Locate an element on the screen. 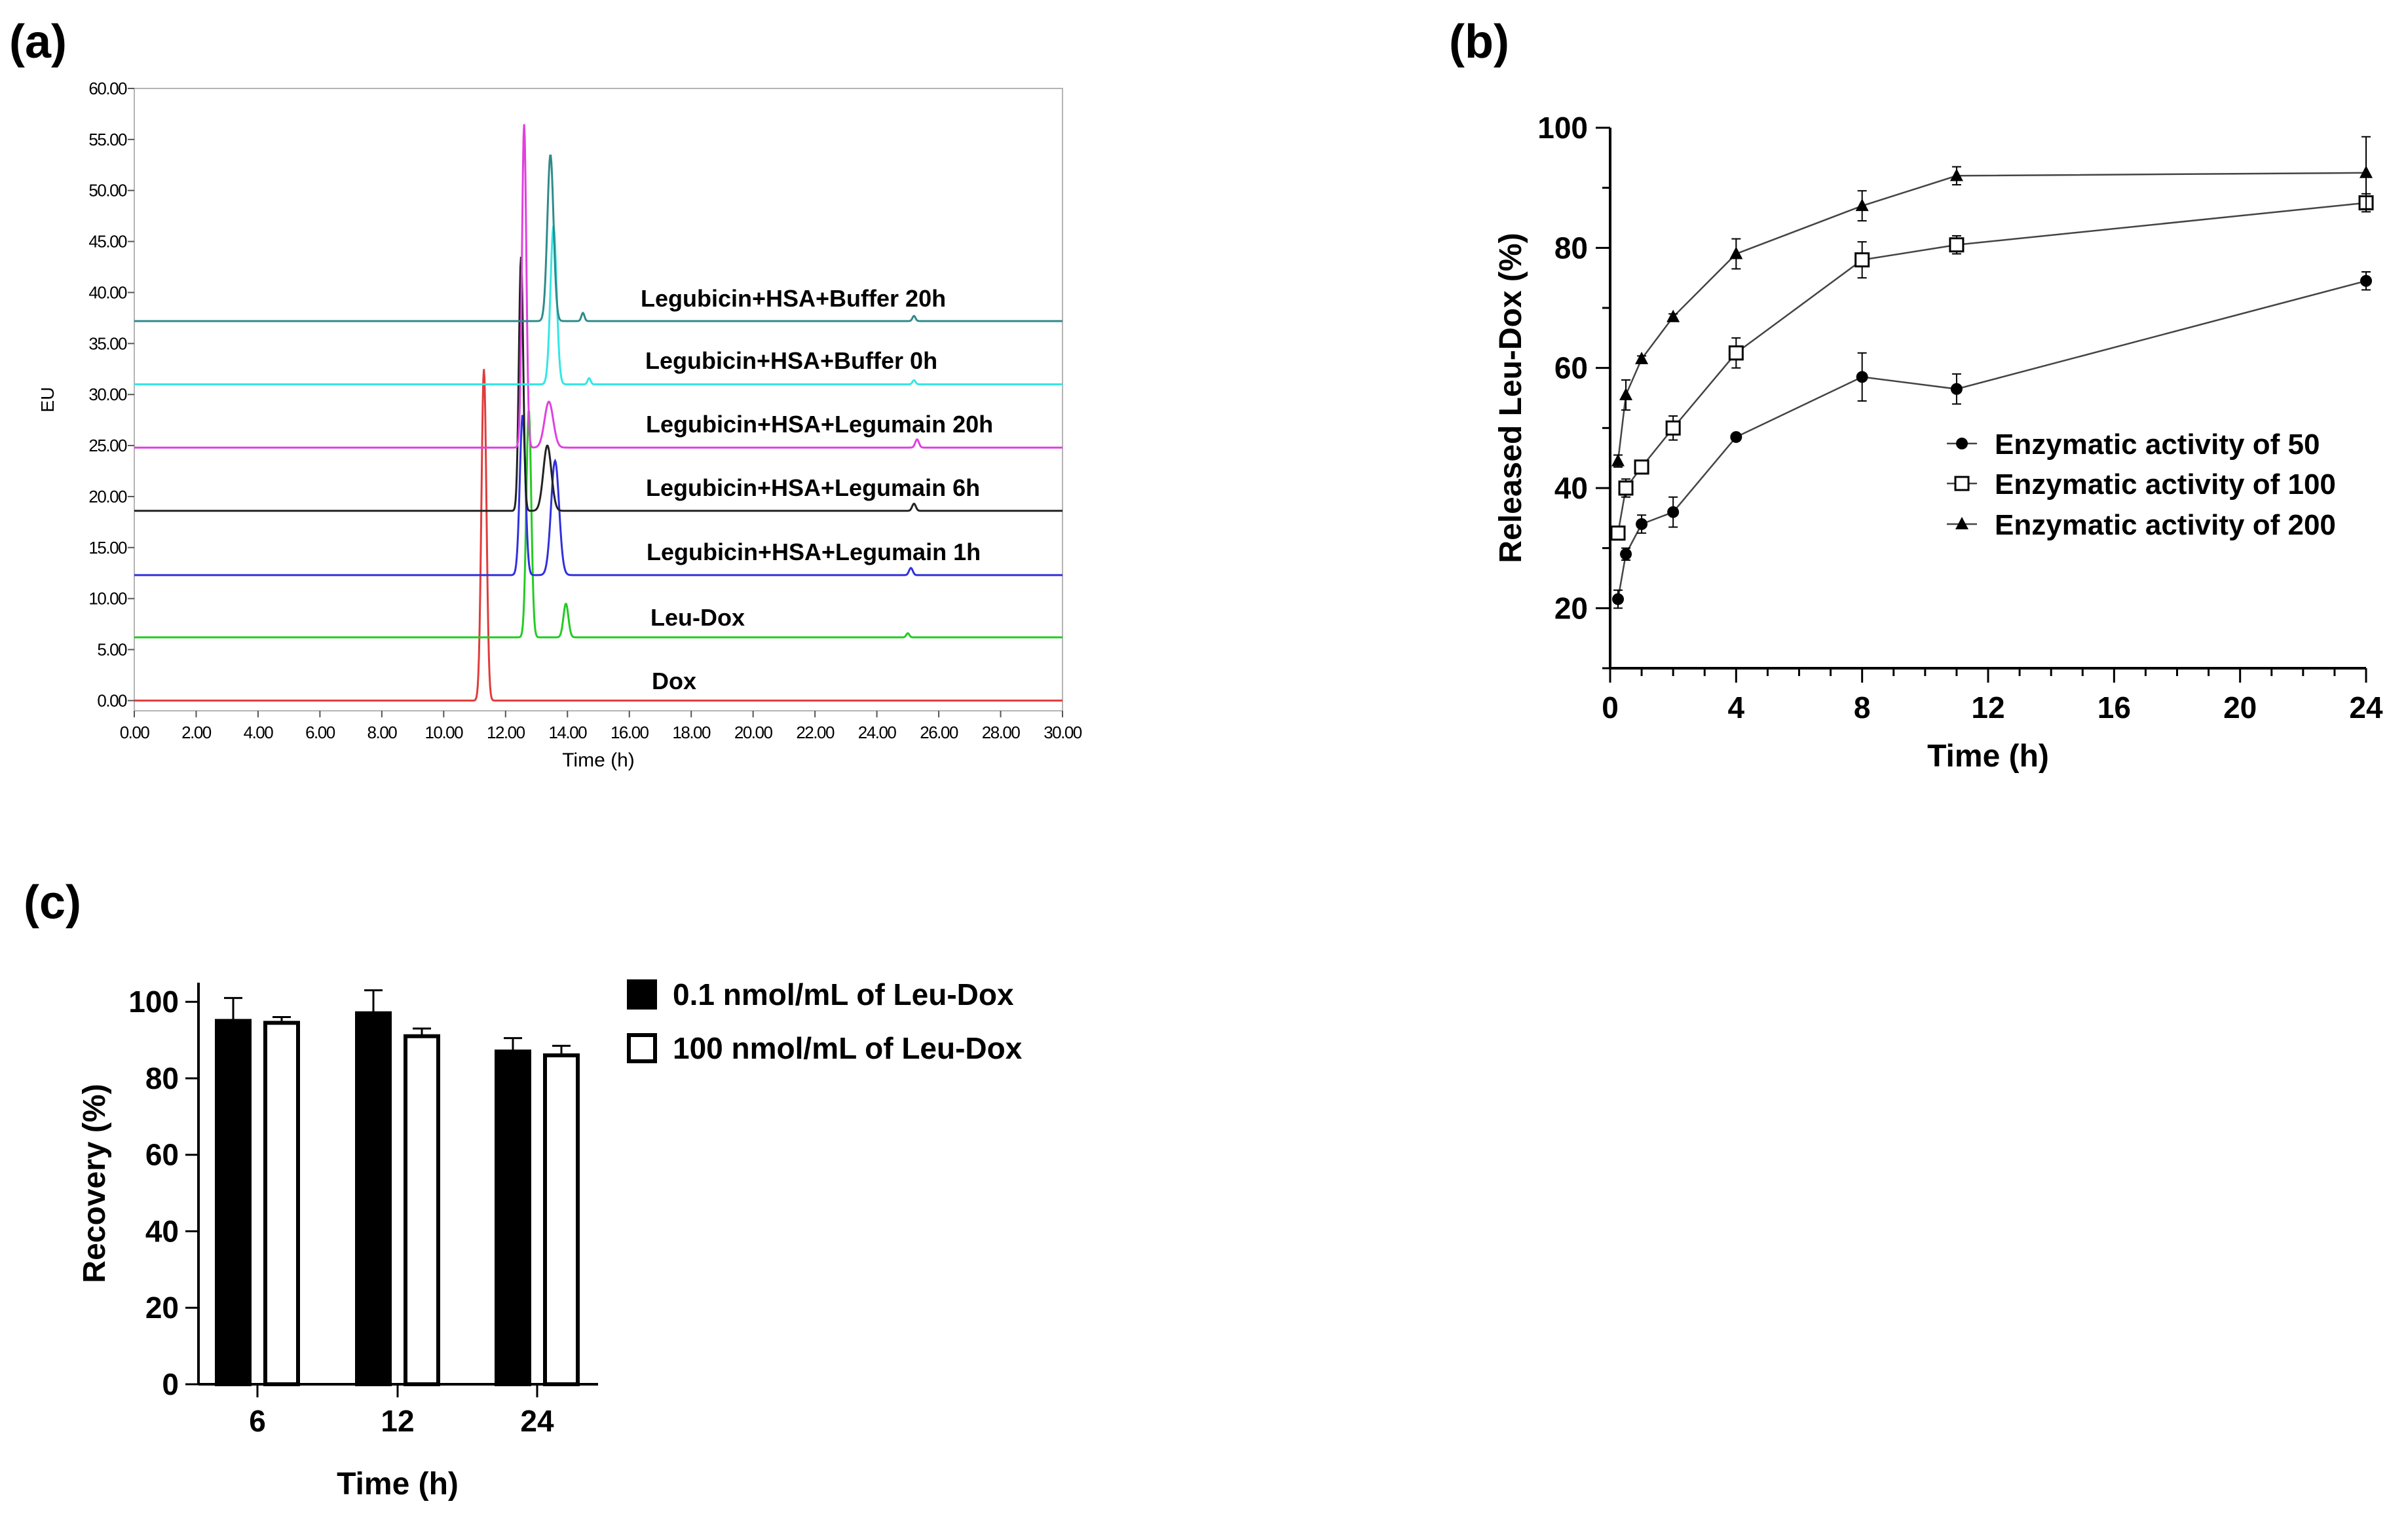 This screenshot has height=1531, width=2408. chart-a-trace-dox is located at coordinates (598, 535).